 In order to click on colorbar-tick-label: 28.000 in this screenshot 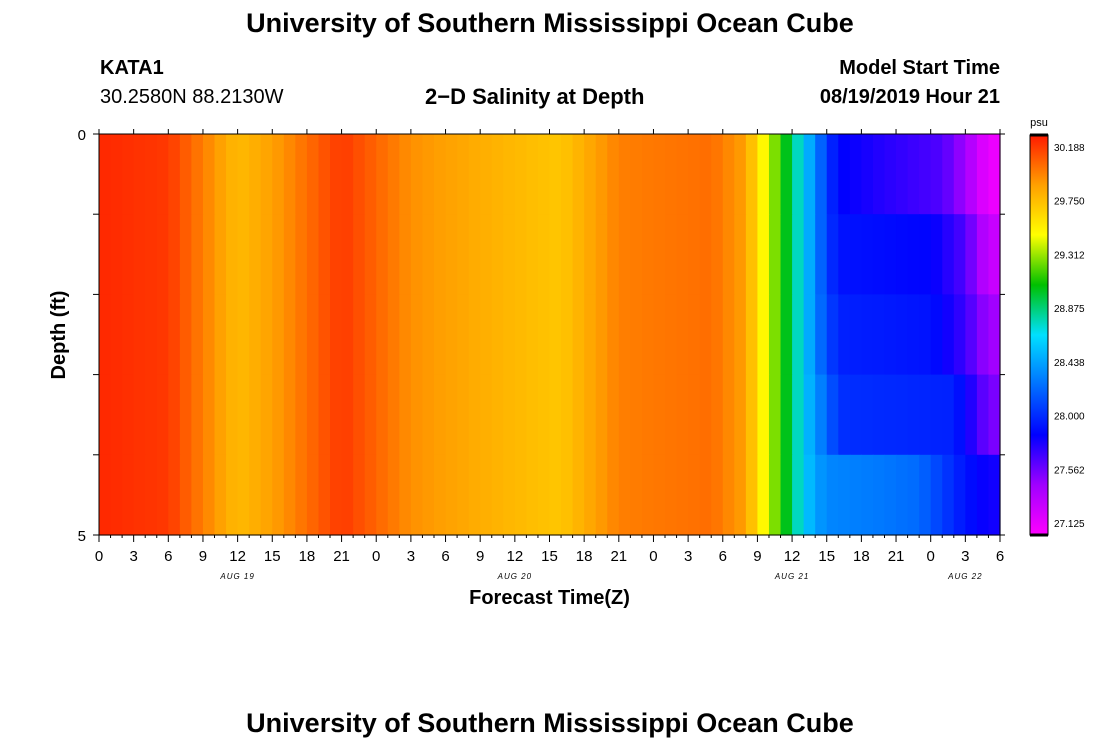, I will do `click(1069, 417)`.